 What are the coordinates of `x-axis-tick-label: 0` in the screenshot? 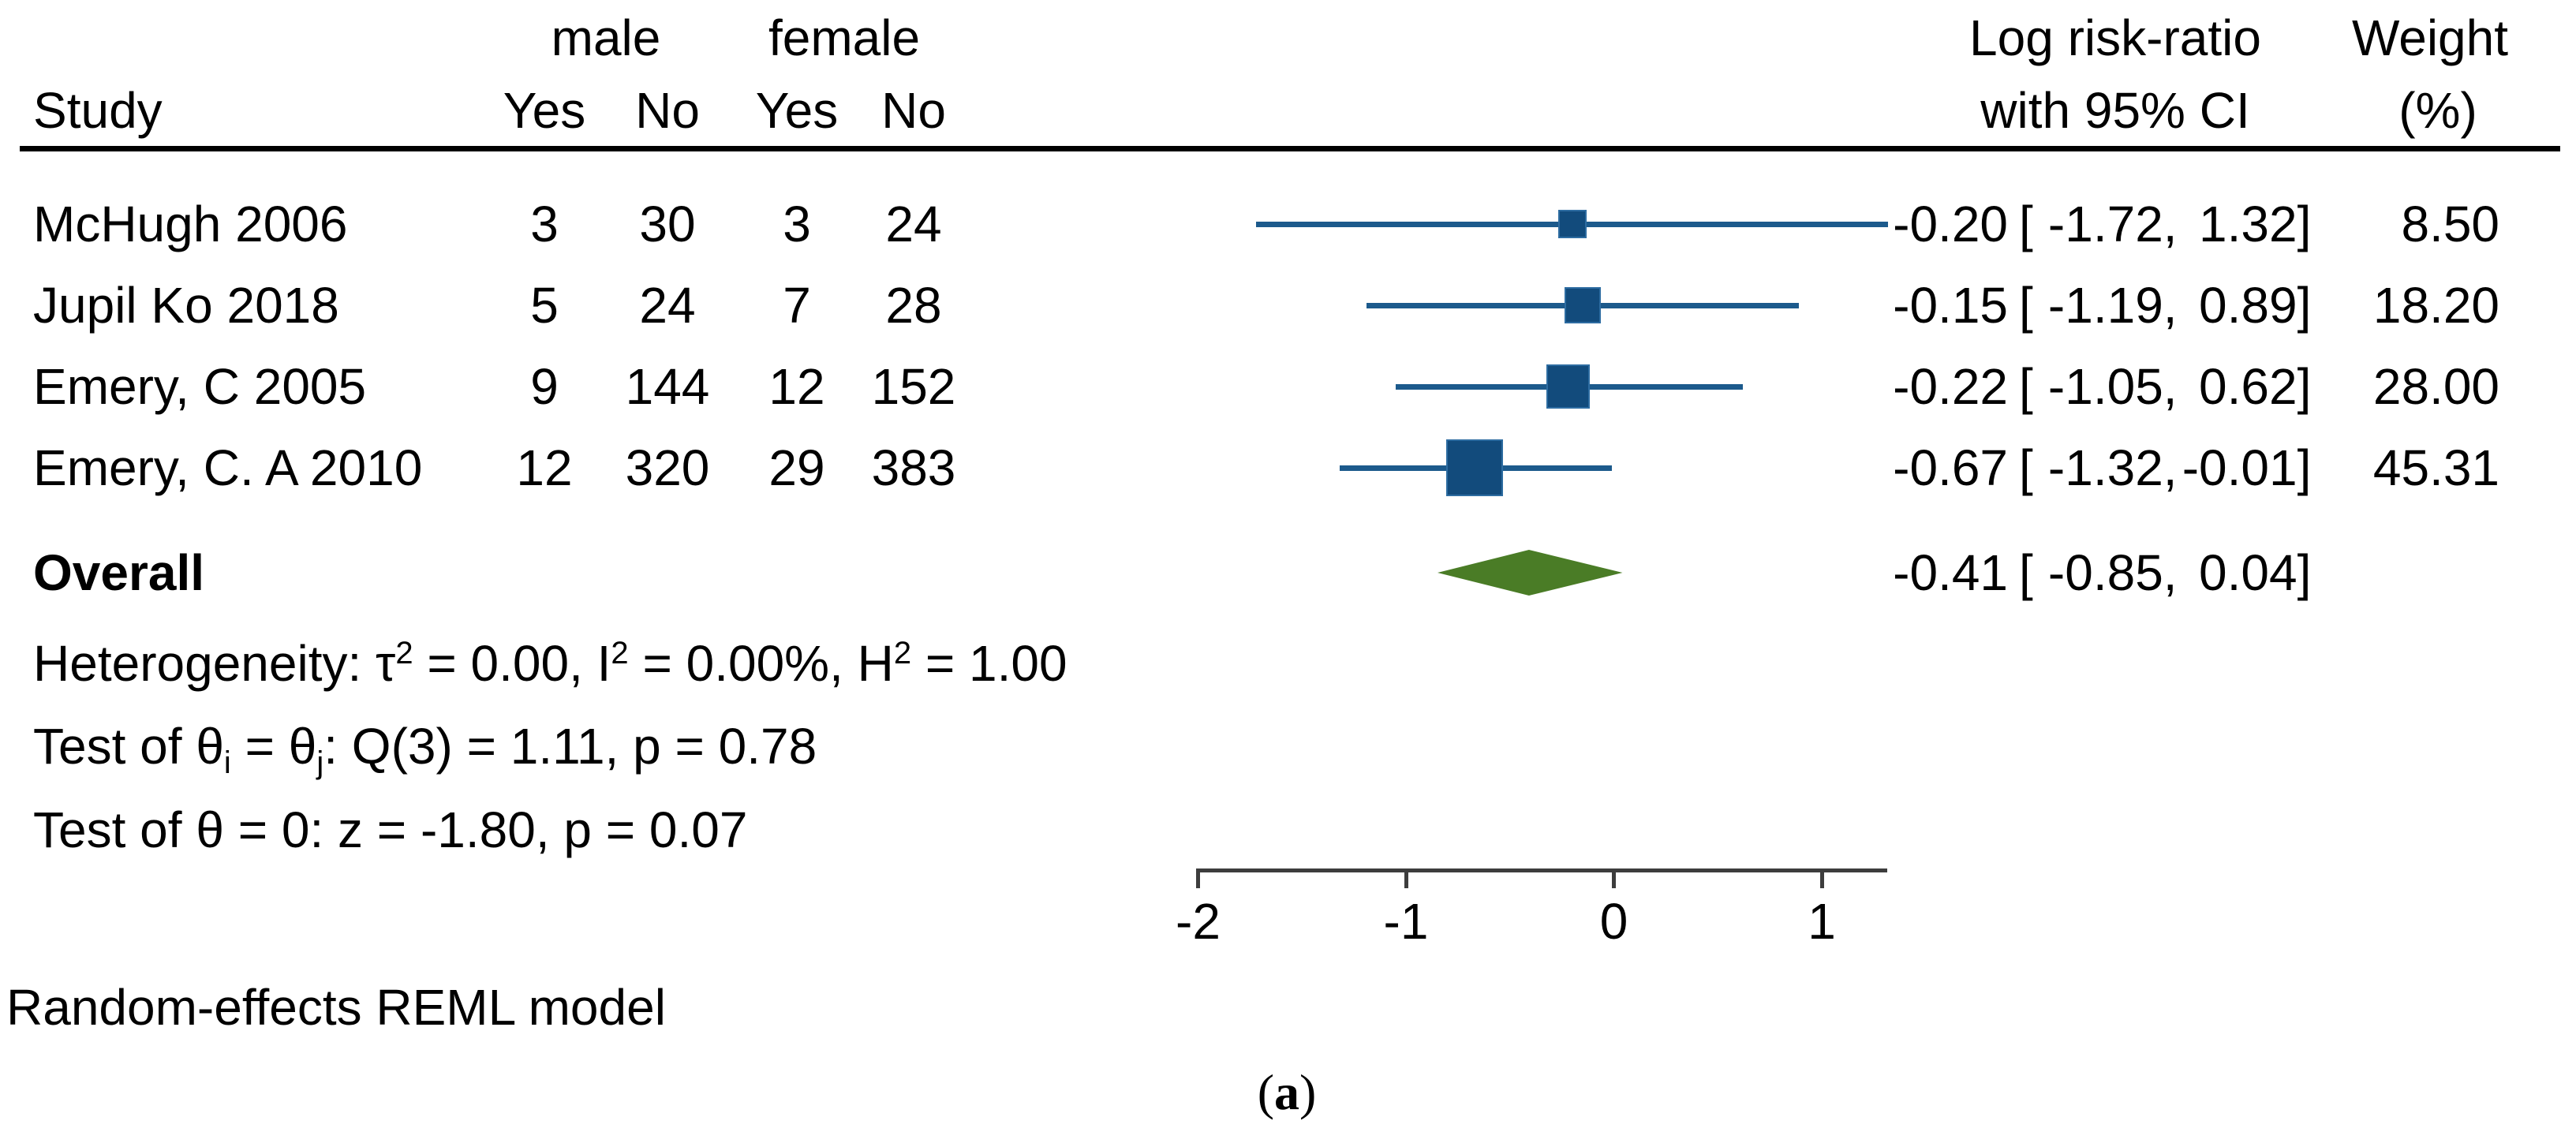 It's located at (1613, 922).